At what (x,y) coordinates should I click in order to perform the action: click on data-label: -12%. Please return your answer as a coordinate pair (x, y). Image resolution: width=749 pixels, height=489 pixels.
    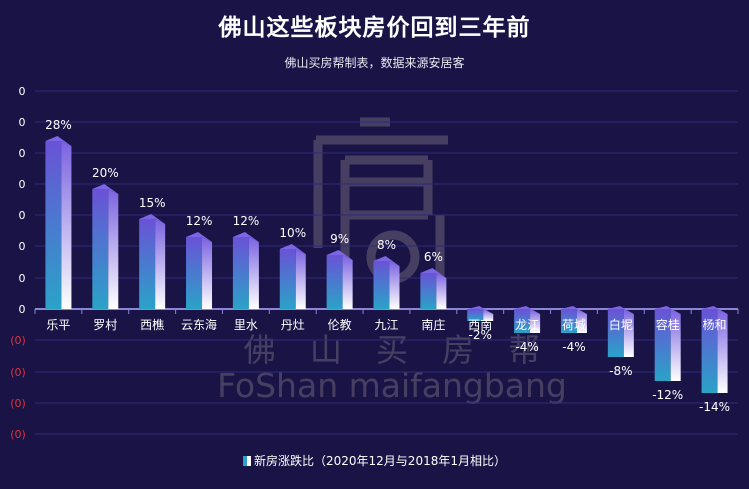
    Looking at the image, I should click on (667, 395).